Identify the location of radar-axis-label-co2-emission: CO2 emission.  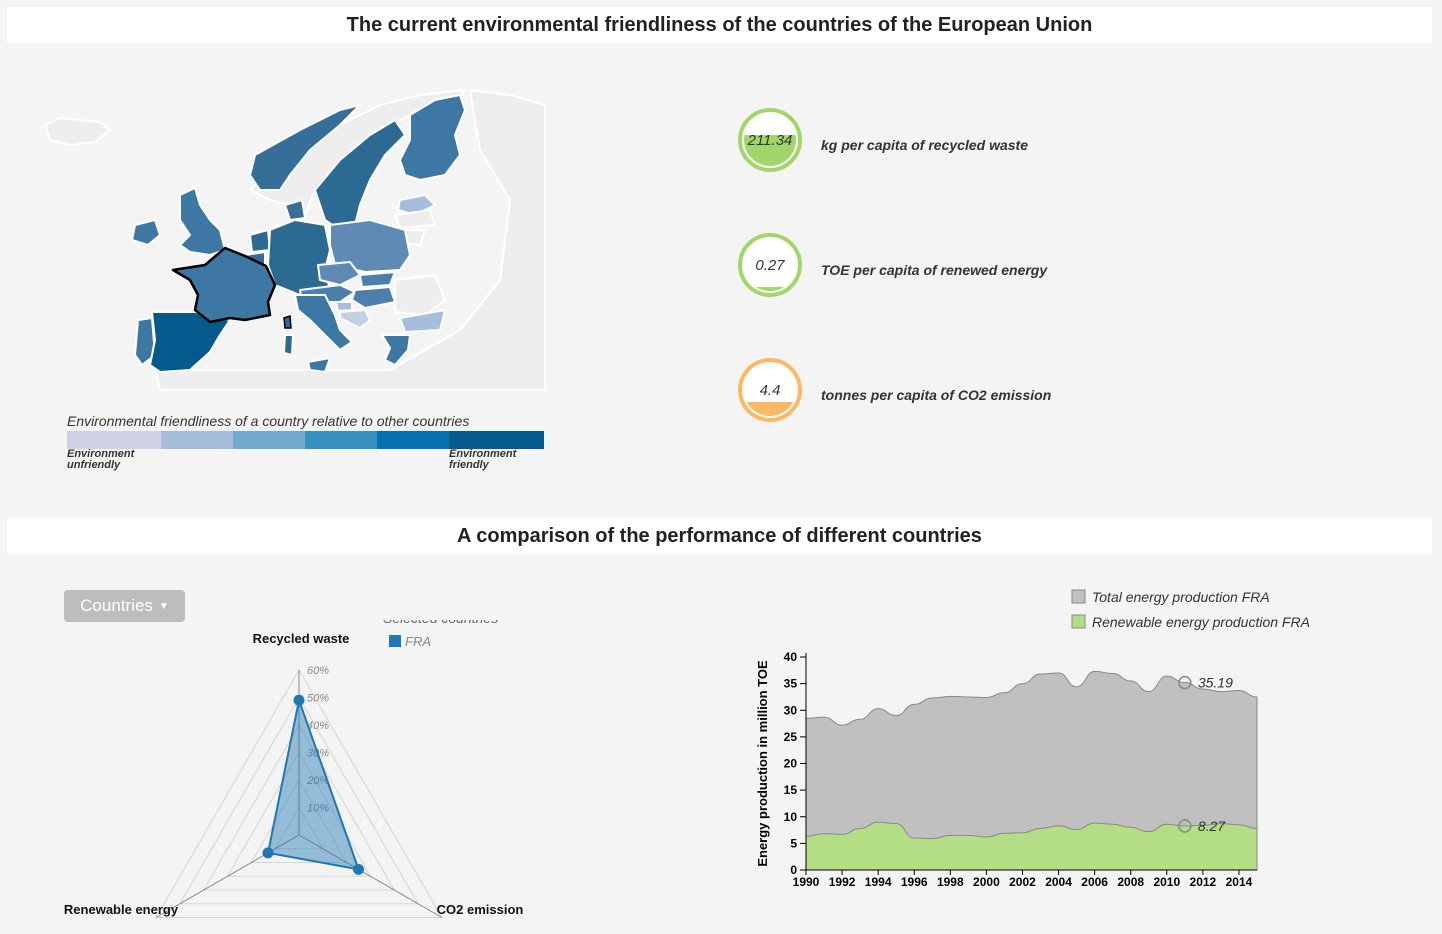
(480, 909).